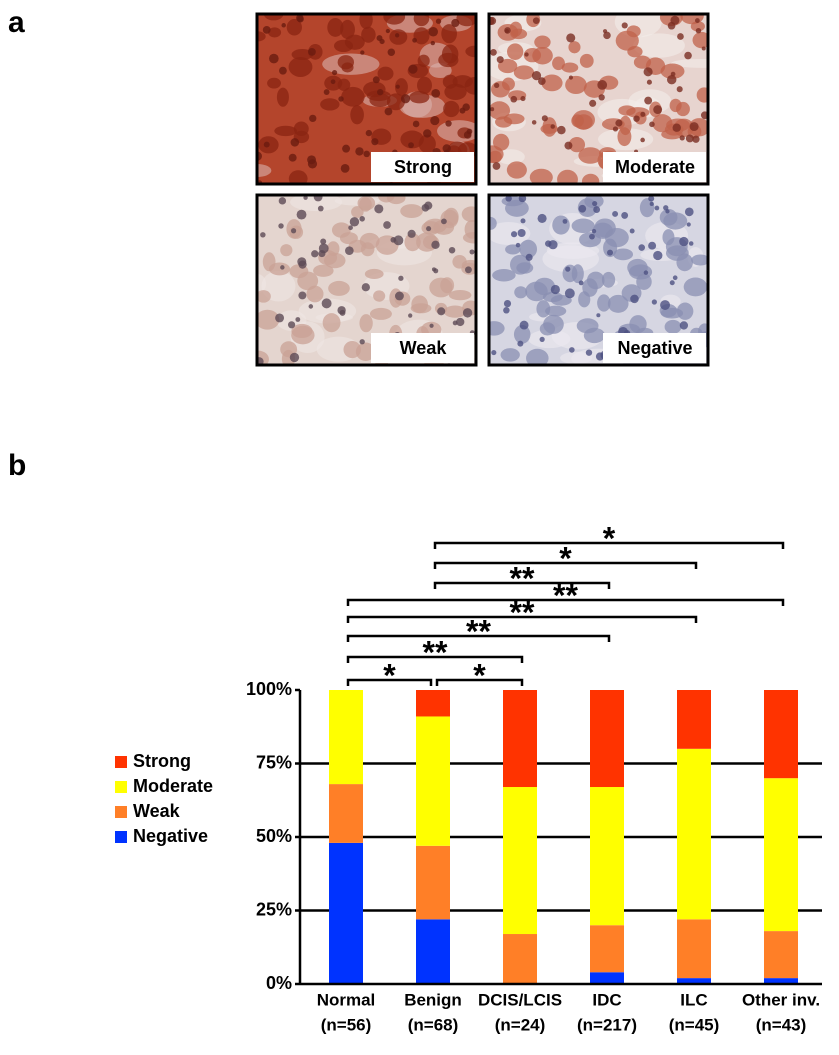 This screenshot has height=1055, width=839. Describe the element at coordinates (269, 689) in the screenshot. I see `y-tick-label: 100%` at that location.